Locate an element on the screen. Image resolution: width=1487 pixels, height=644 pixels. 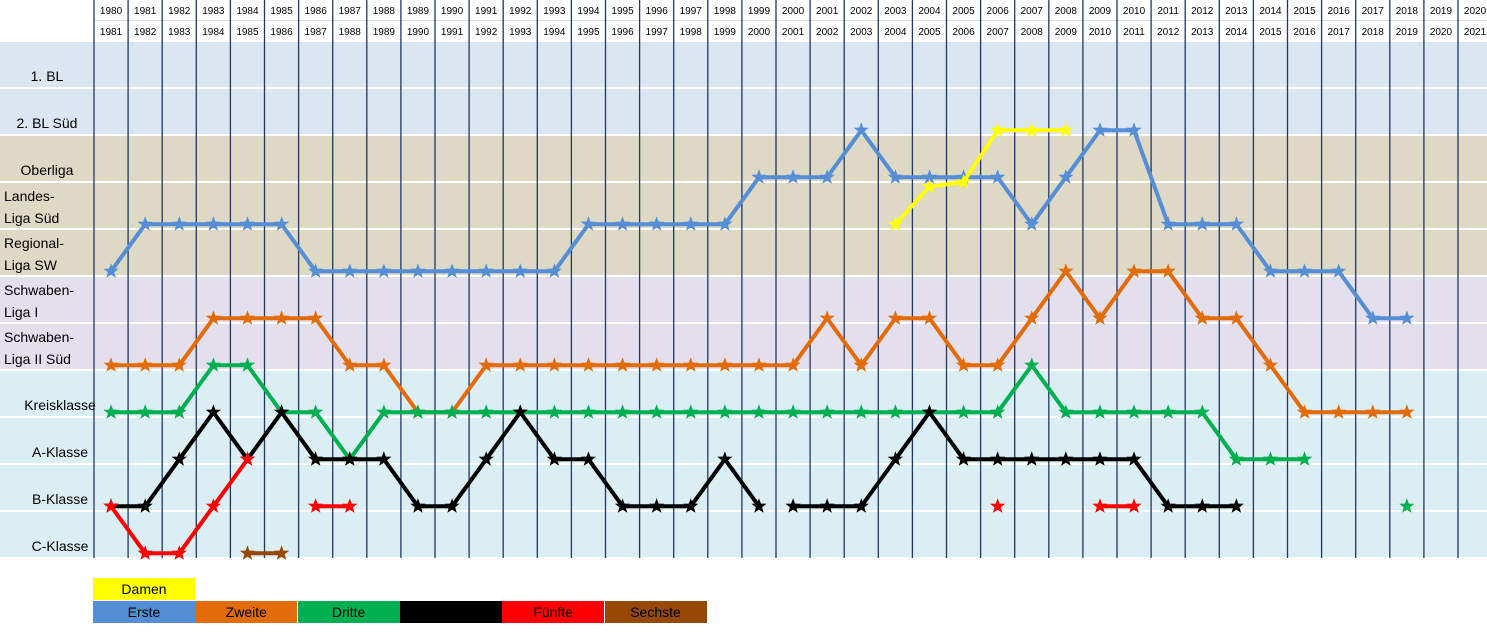
season-end-label: 2021 is located at coordinates (1475, 32).